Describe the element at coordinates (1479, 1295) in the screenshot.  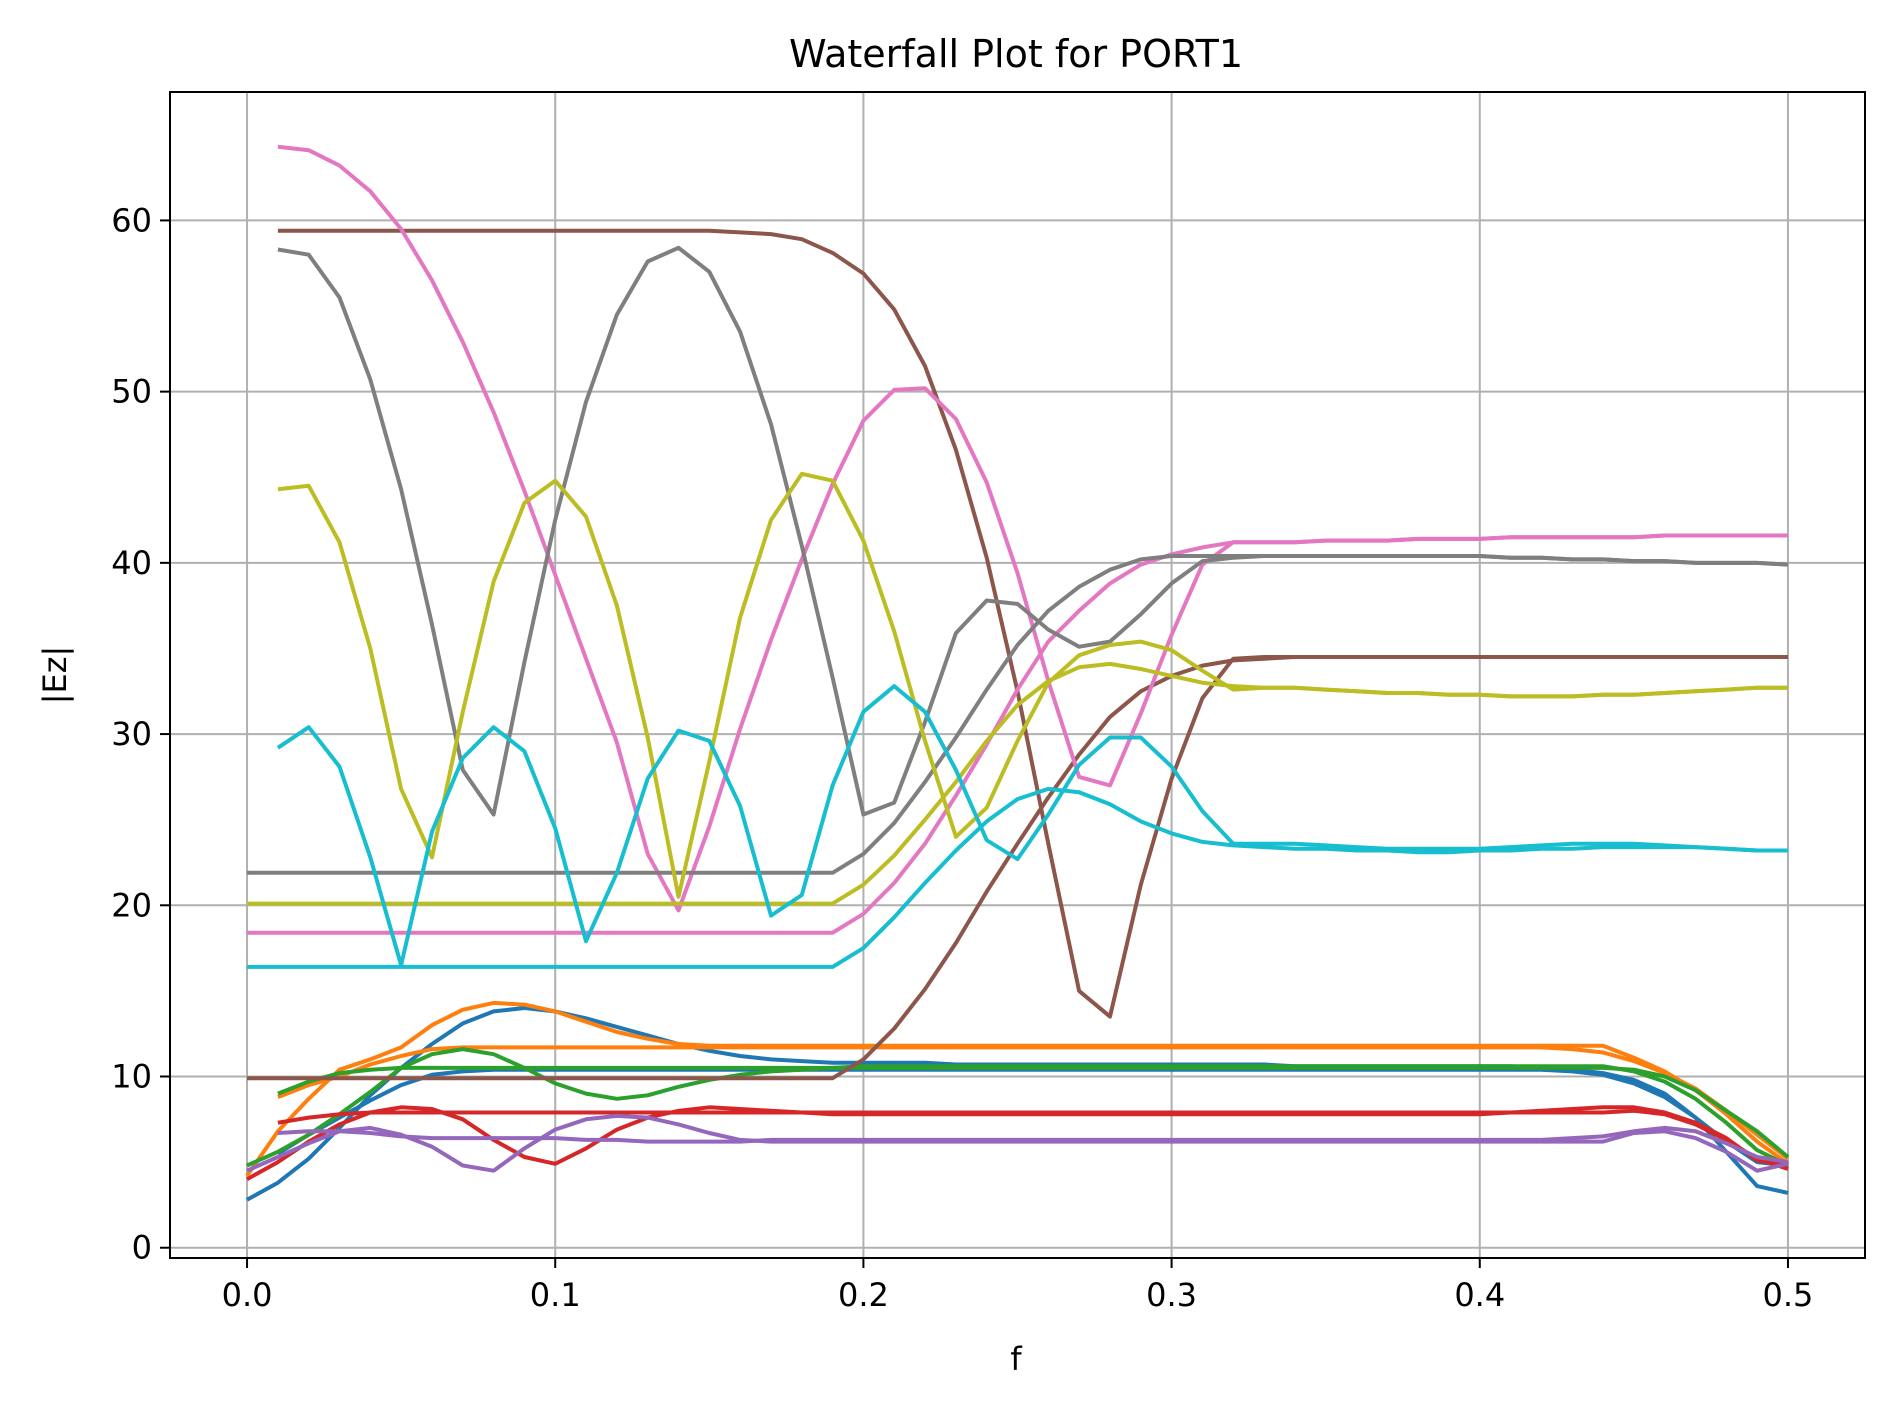
I see `x-tick-label: 0.4` at that location.